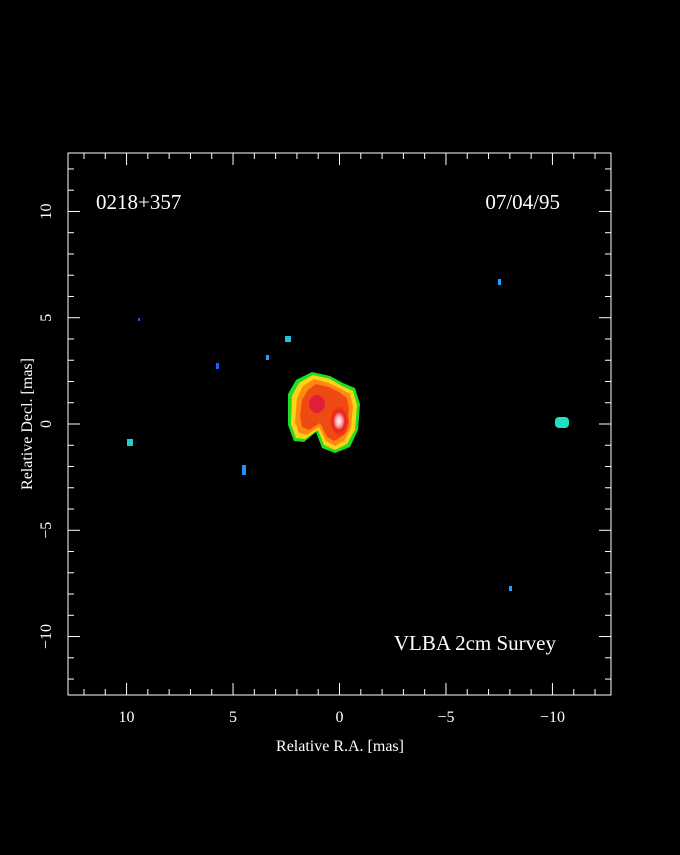 The image size is (680, 855). What do you see at coordinates (46, 636) in the screenshot?
I see `y-tick-label: −10` at bounding box center [46, 636].